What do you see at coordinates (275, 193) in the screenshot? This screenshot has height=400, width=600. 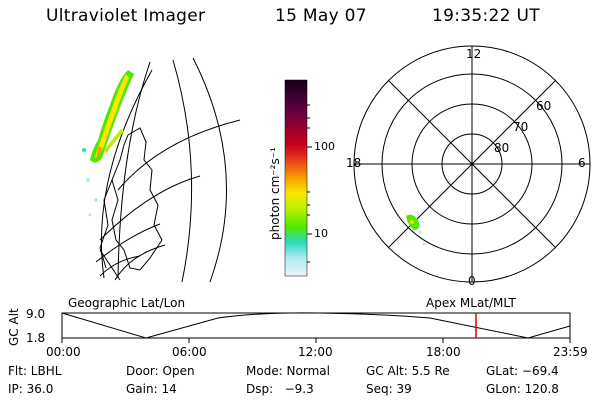 I see `colorbar-unit-label: photon cm⁻²s⁻¹` at bounding box center [275, 193].